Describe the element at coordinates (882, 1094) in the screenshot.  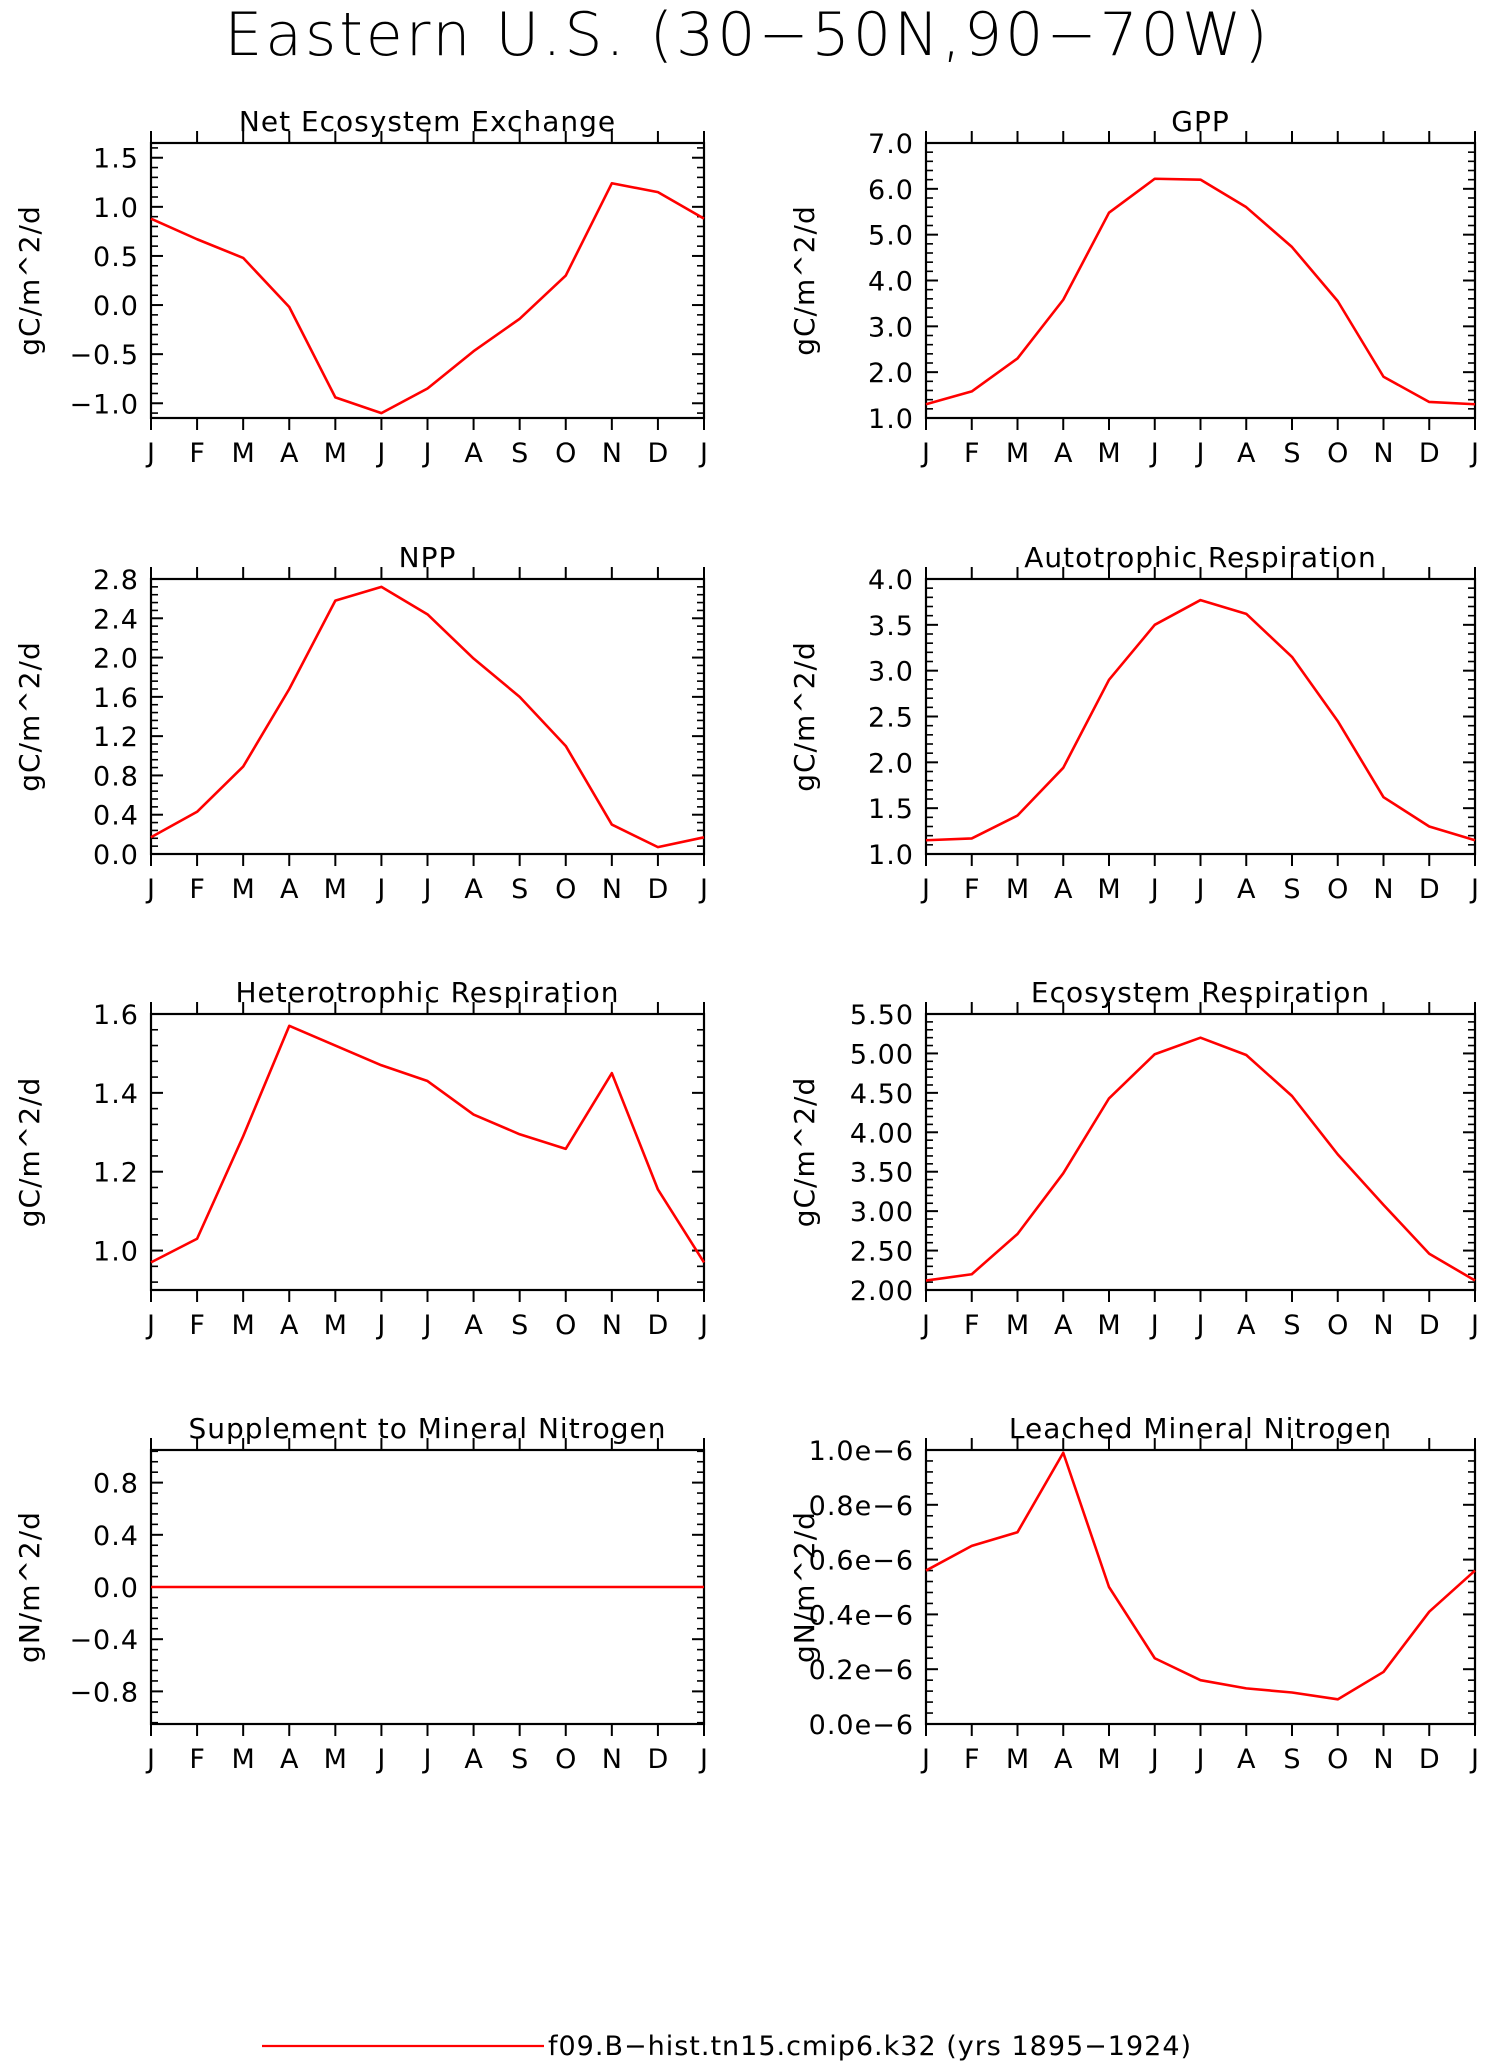
I see `y-tick-label: 4.50` at that location.